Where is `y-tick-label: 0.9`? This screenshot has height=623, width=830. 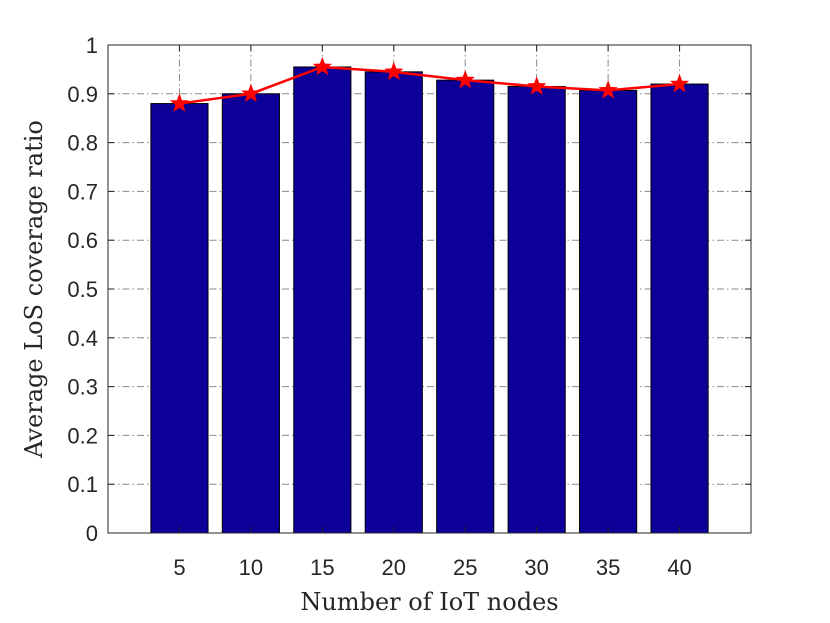
y-tick-label: 0.9 is located at coordinates (82, 94).